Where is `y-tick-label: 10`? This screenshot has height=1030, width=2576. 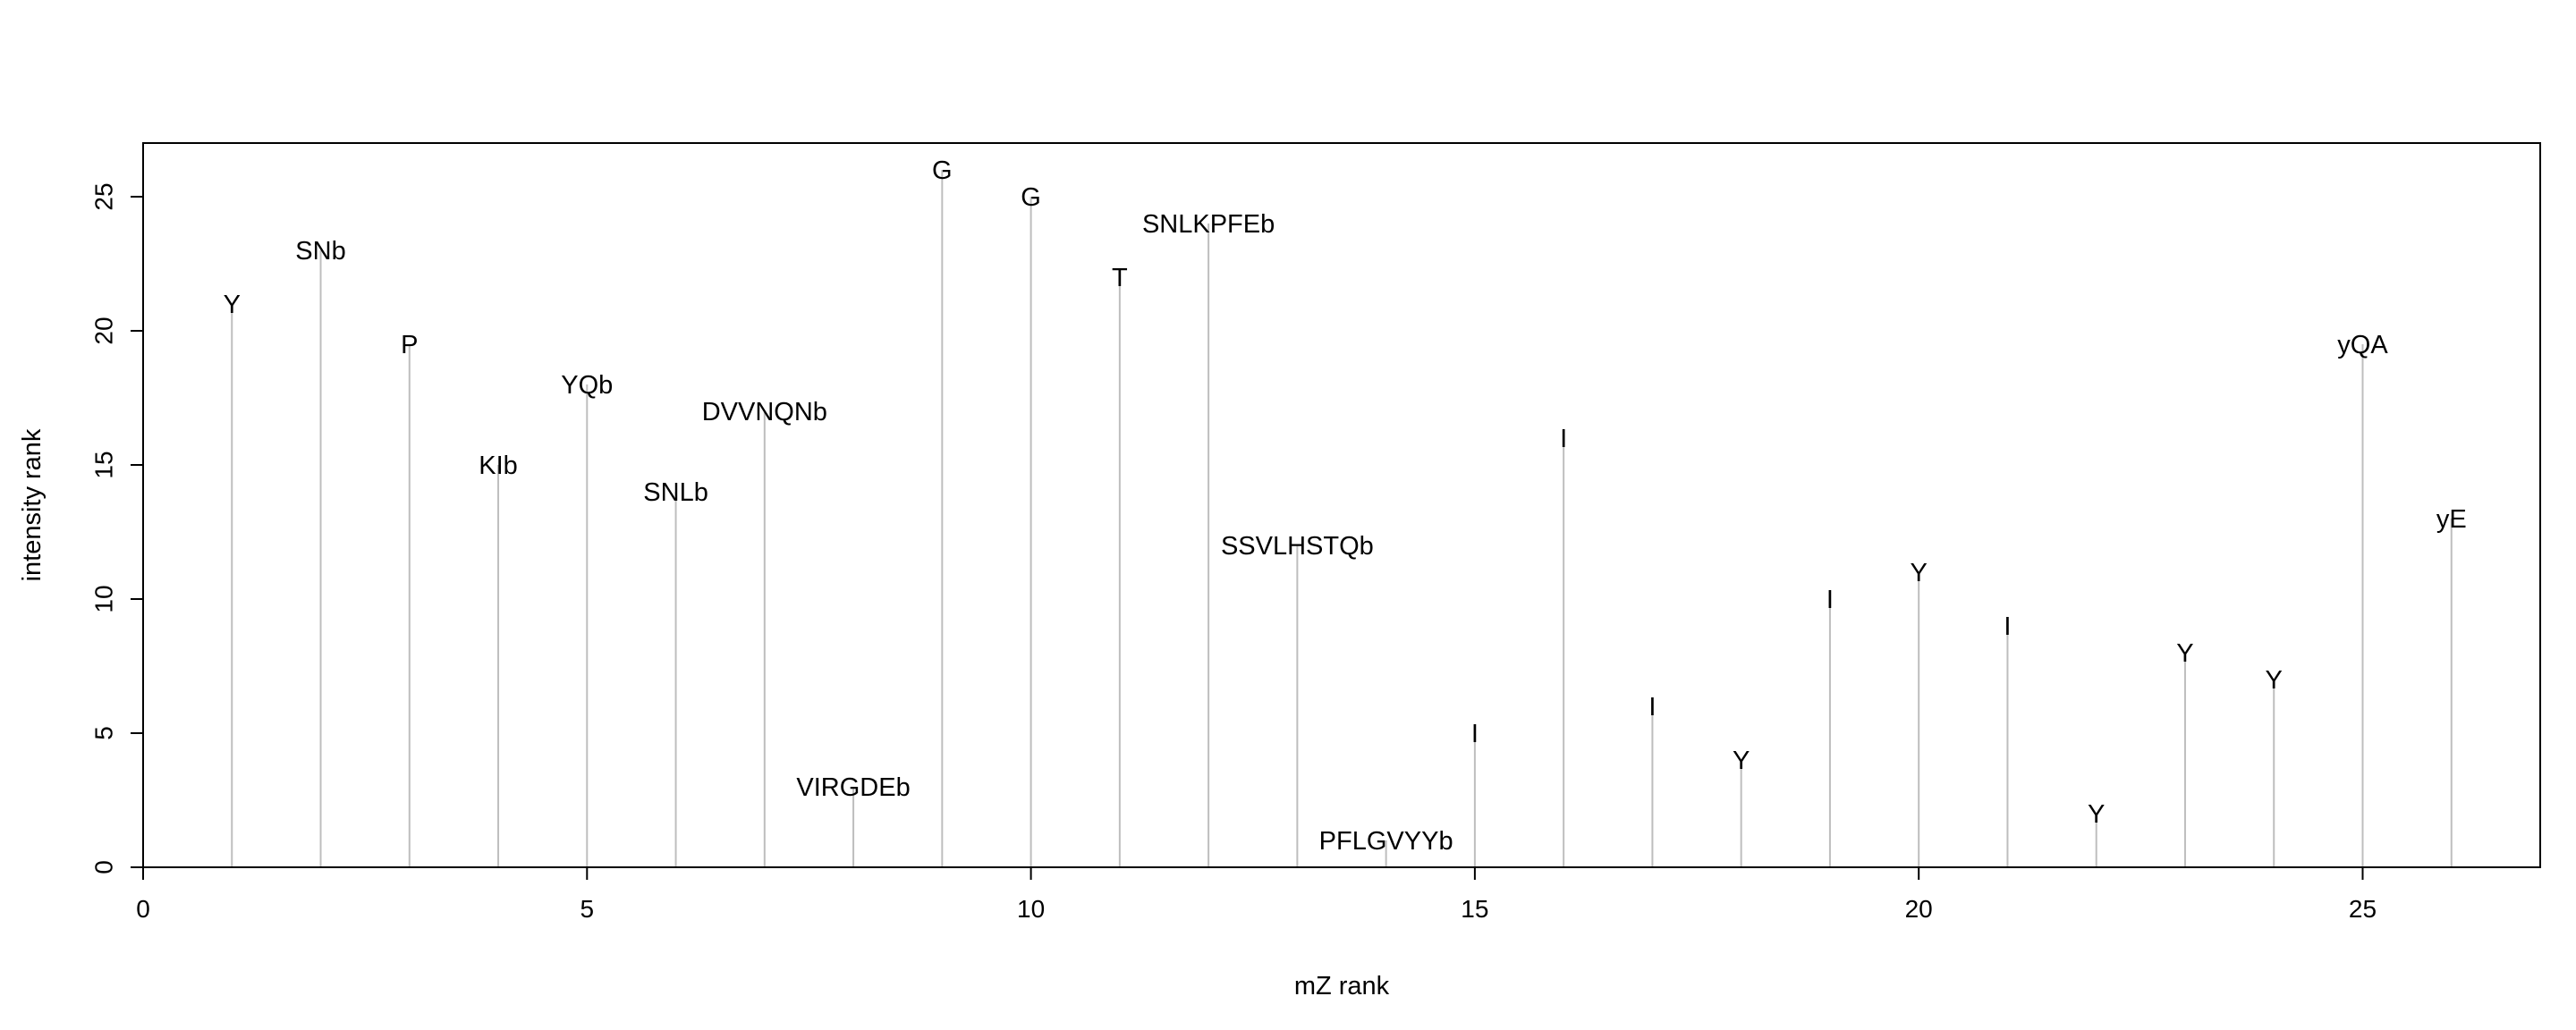 y-tick-label: 10 is located at coordinates (104, 598).